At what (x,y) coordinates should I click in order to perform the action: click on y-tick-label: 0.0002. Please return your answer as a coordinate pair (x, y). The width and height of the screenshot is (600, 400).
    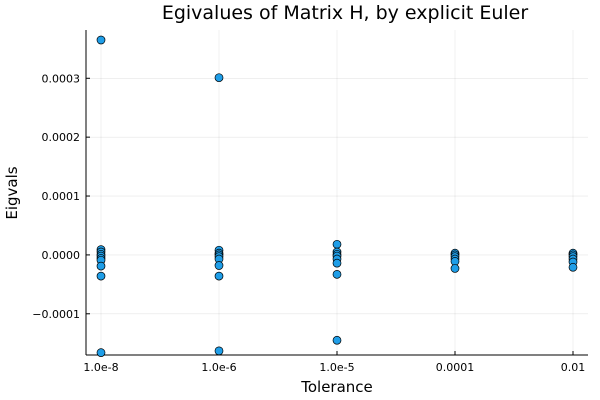
    Looking at the image, I should click on (61, 137).